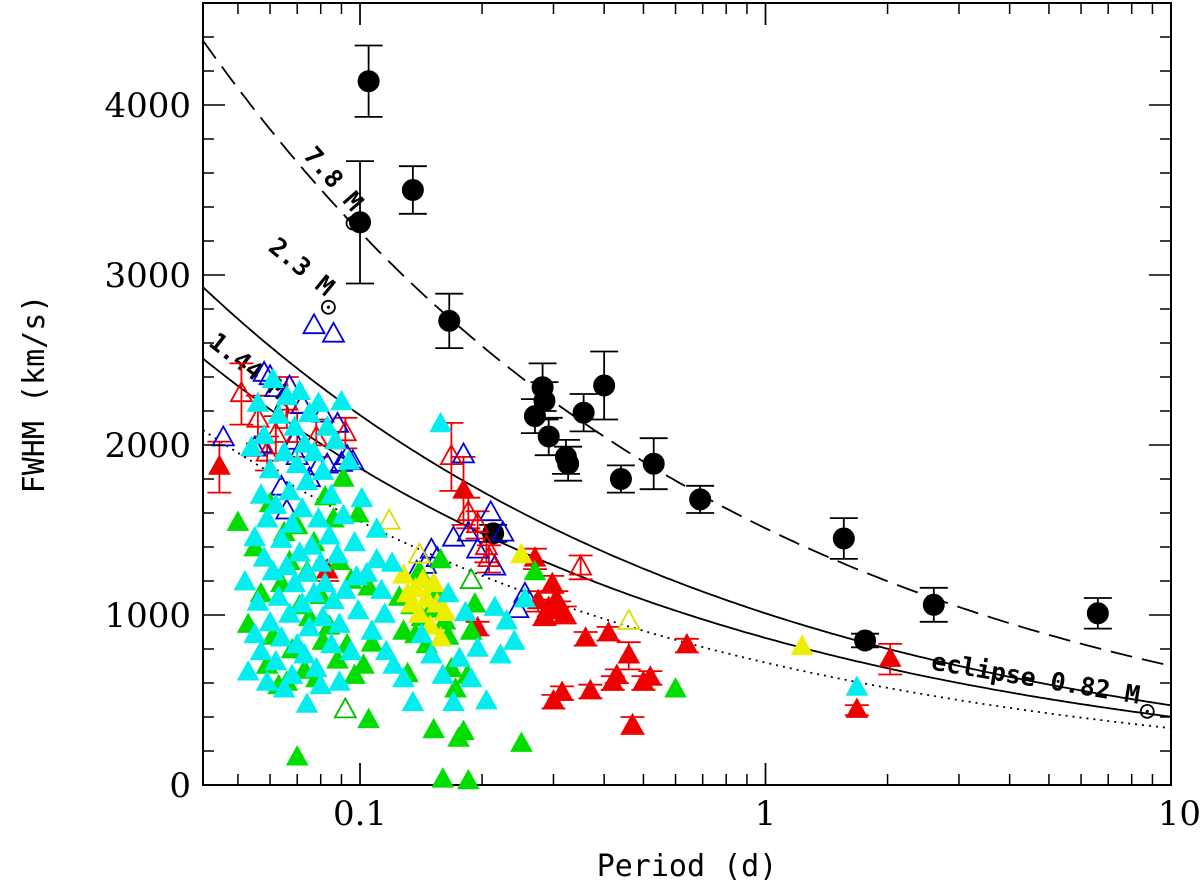  What do you see at coordinates (628, 619) in the screenshot?
I see `marker-yellow-open-triangles` at bounding box center [628, 619].